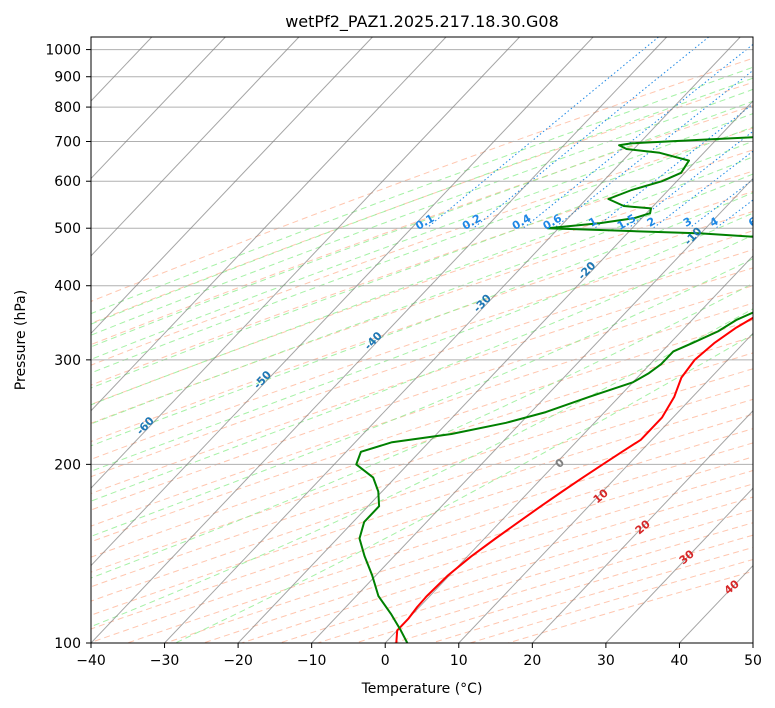  What do you see at coordinates (532, 661) in the screenshot?
I see `x-tick-label: 20` at bounding box center [532, 661].